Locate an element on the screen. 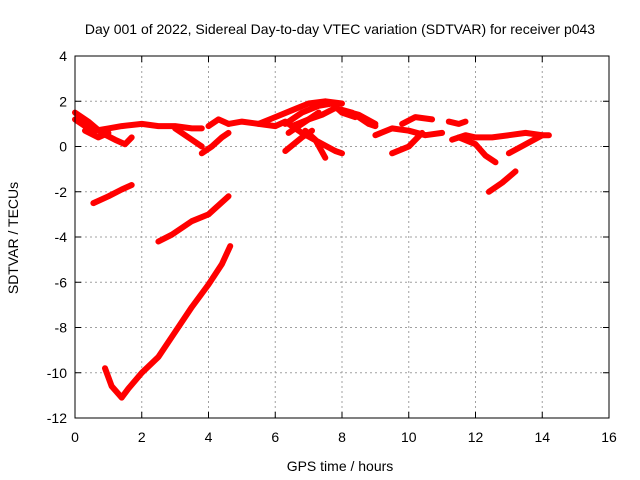 The width and height of the screenshot is (640, 480). y-tick-label: 4 is located at coordinates (63, 56).